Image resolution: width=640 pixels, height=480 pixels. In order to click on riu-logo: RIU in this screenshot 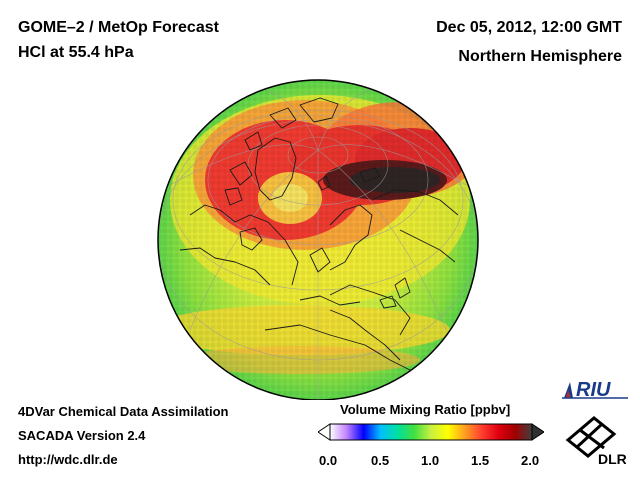, I will do `click(595, 390)`.